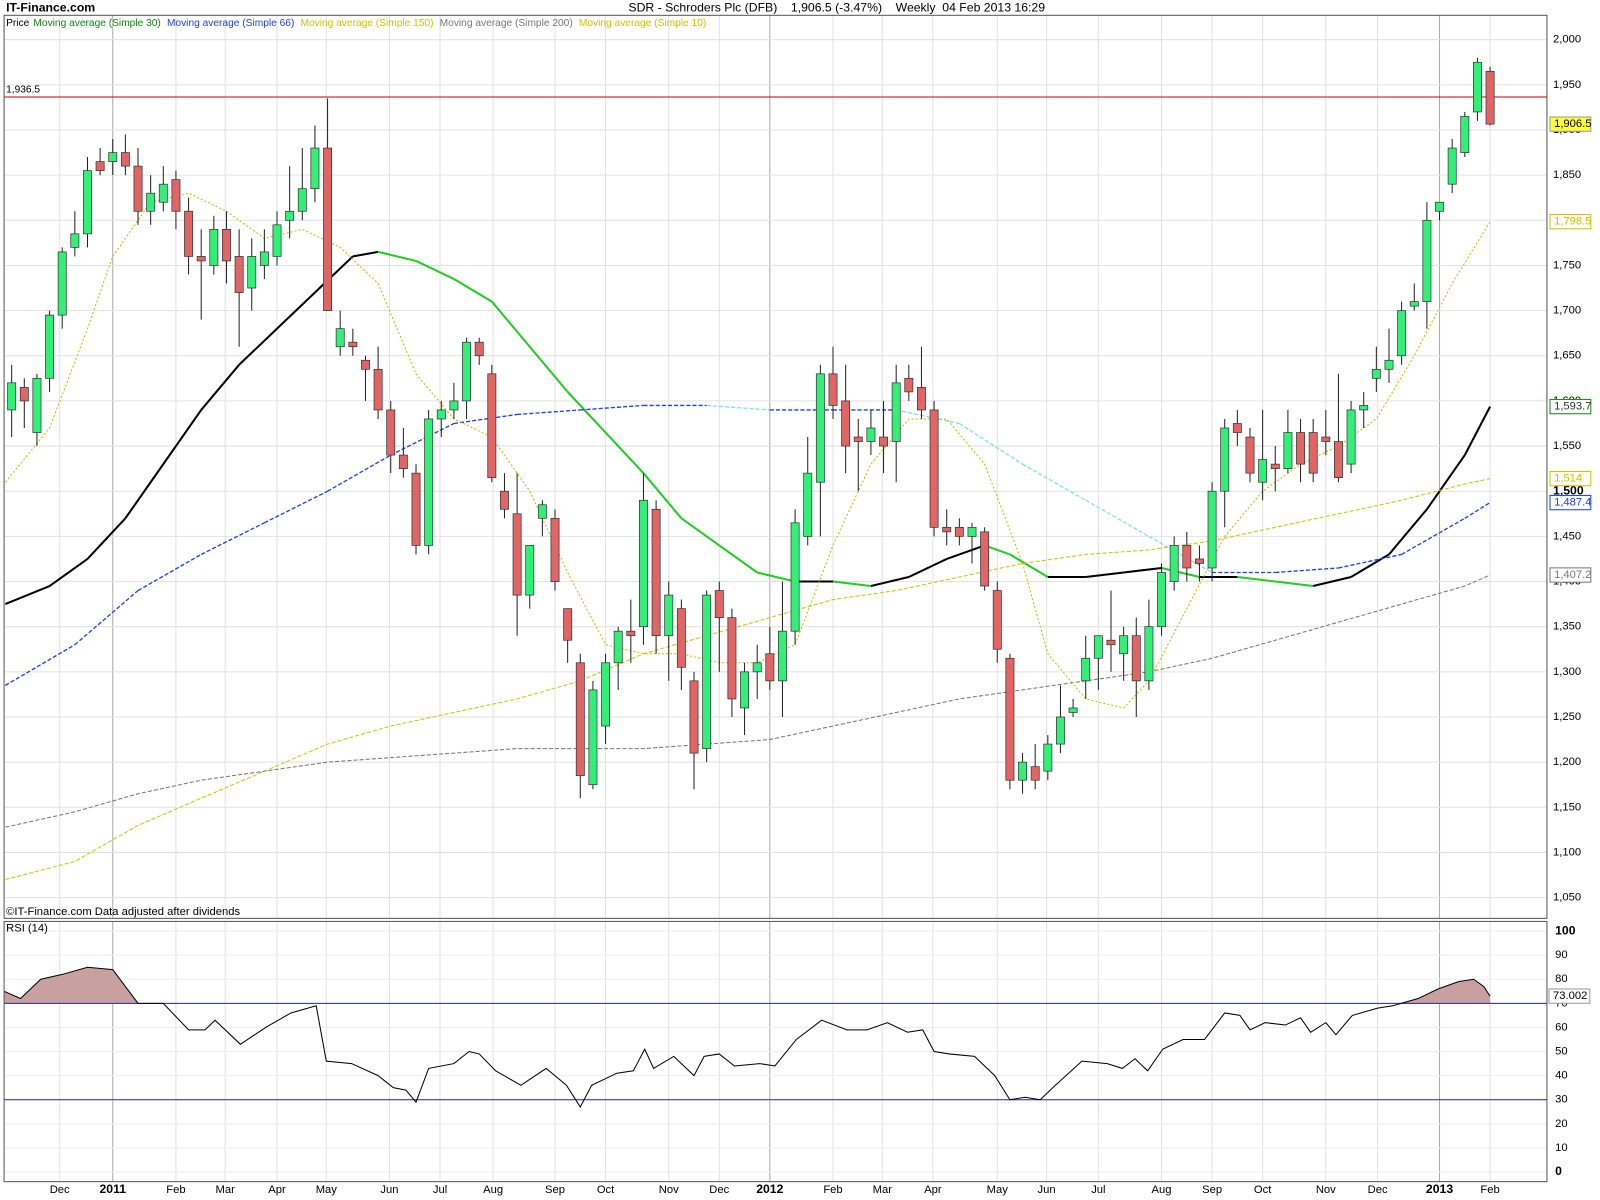 The image size is (1600, 1200). I want to click on legend-entry: Moving average (Simple 66), so click(230, 23).